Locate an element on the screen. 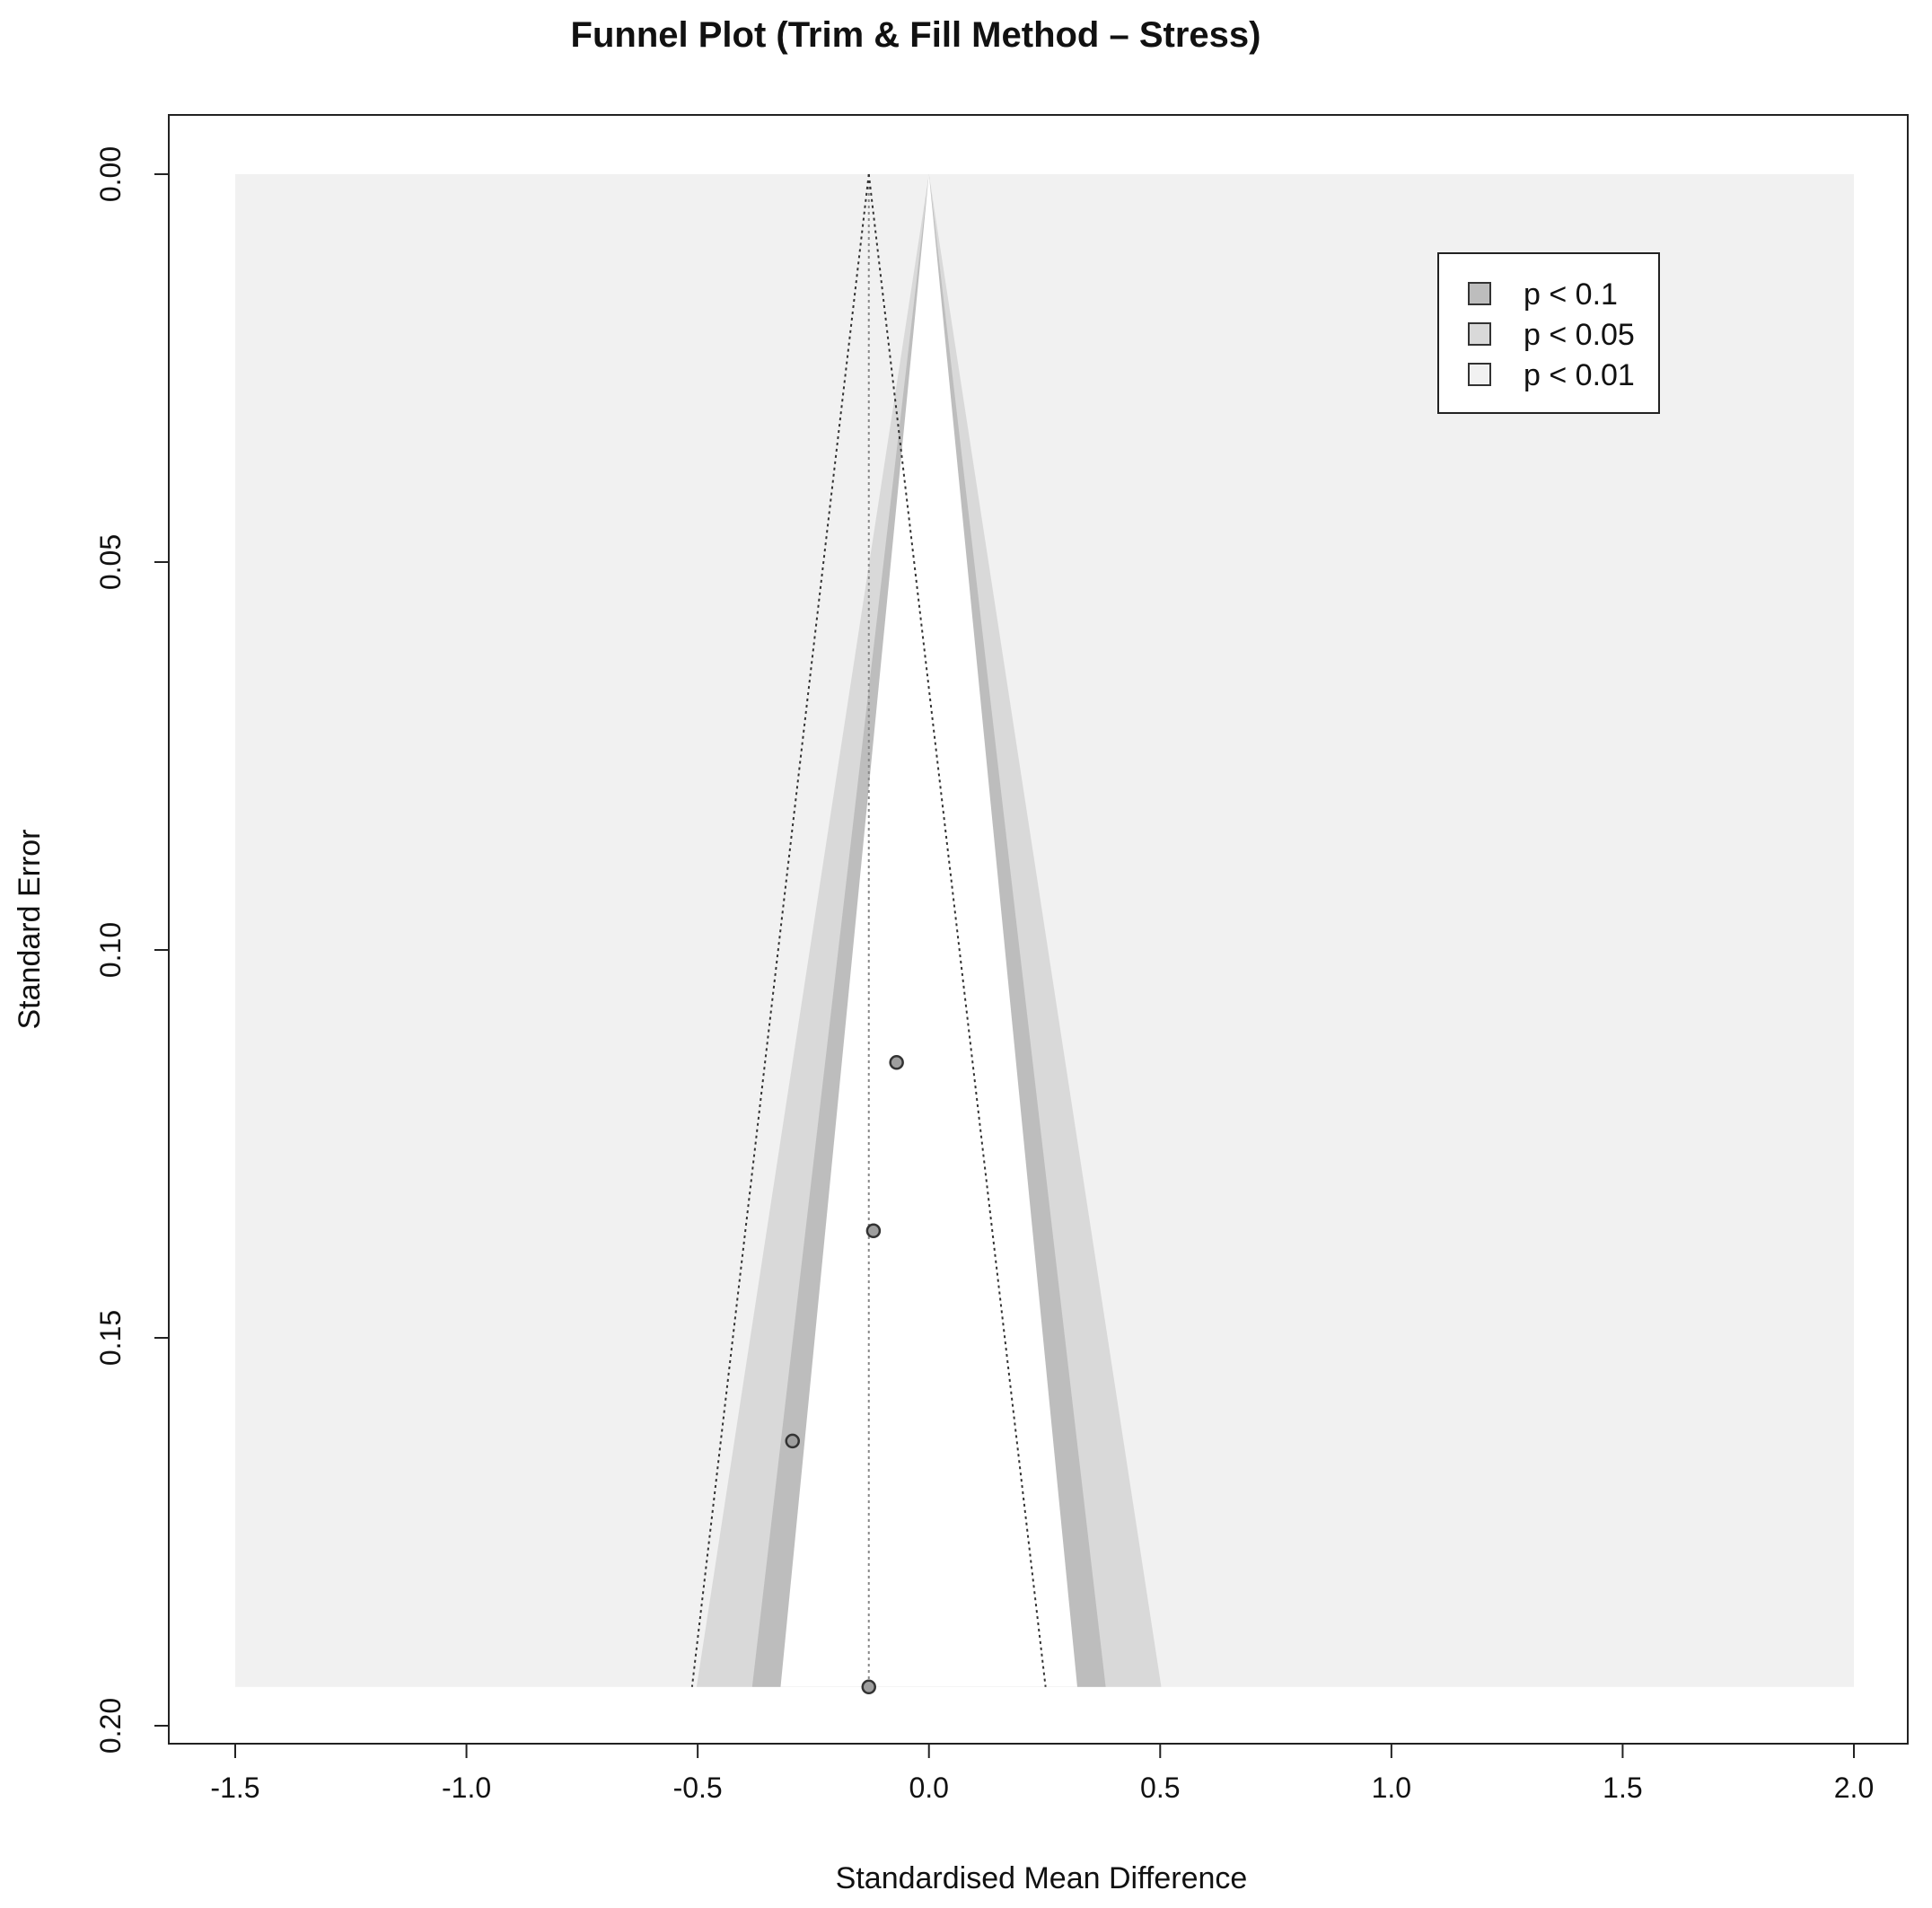 The width and height of the screenshot is (1932, 1908). y-tick-label: 0.10 is located at coordinates (110, 950).